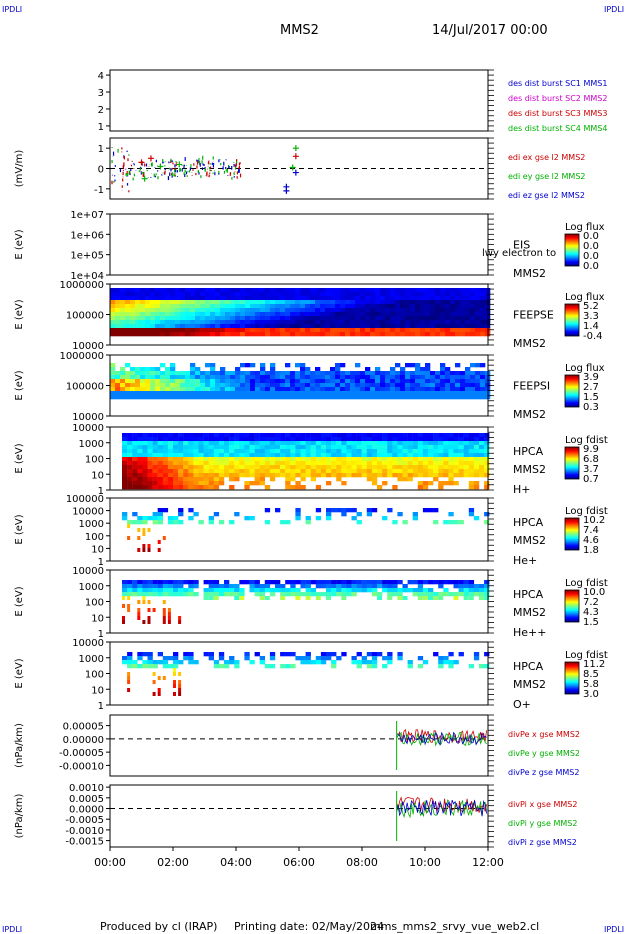 This screenshot has width=630, height=934. I want to click on colorbar-title: Log fdist, so click(586, 511).